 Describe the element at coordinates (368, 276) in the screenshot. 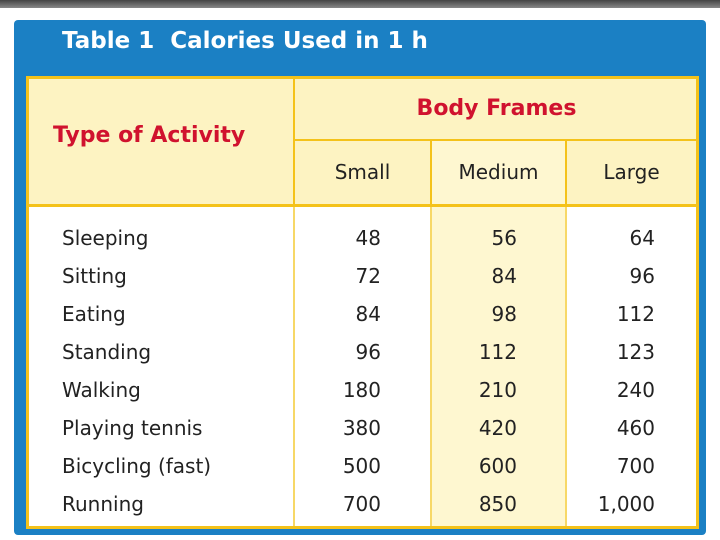

I see `value-cell: 72` at that location.